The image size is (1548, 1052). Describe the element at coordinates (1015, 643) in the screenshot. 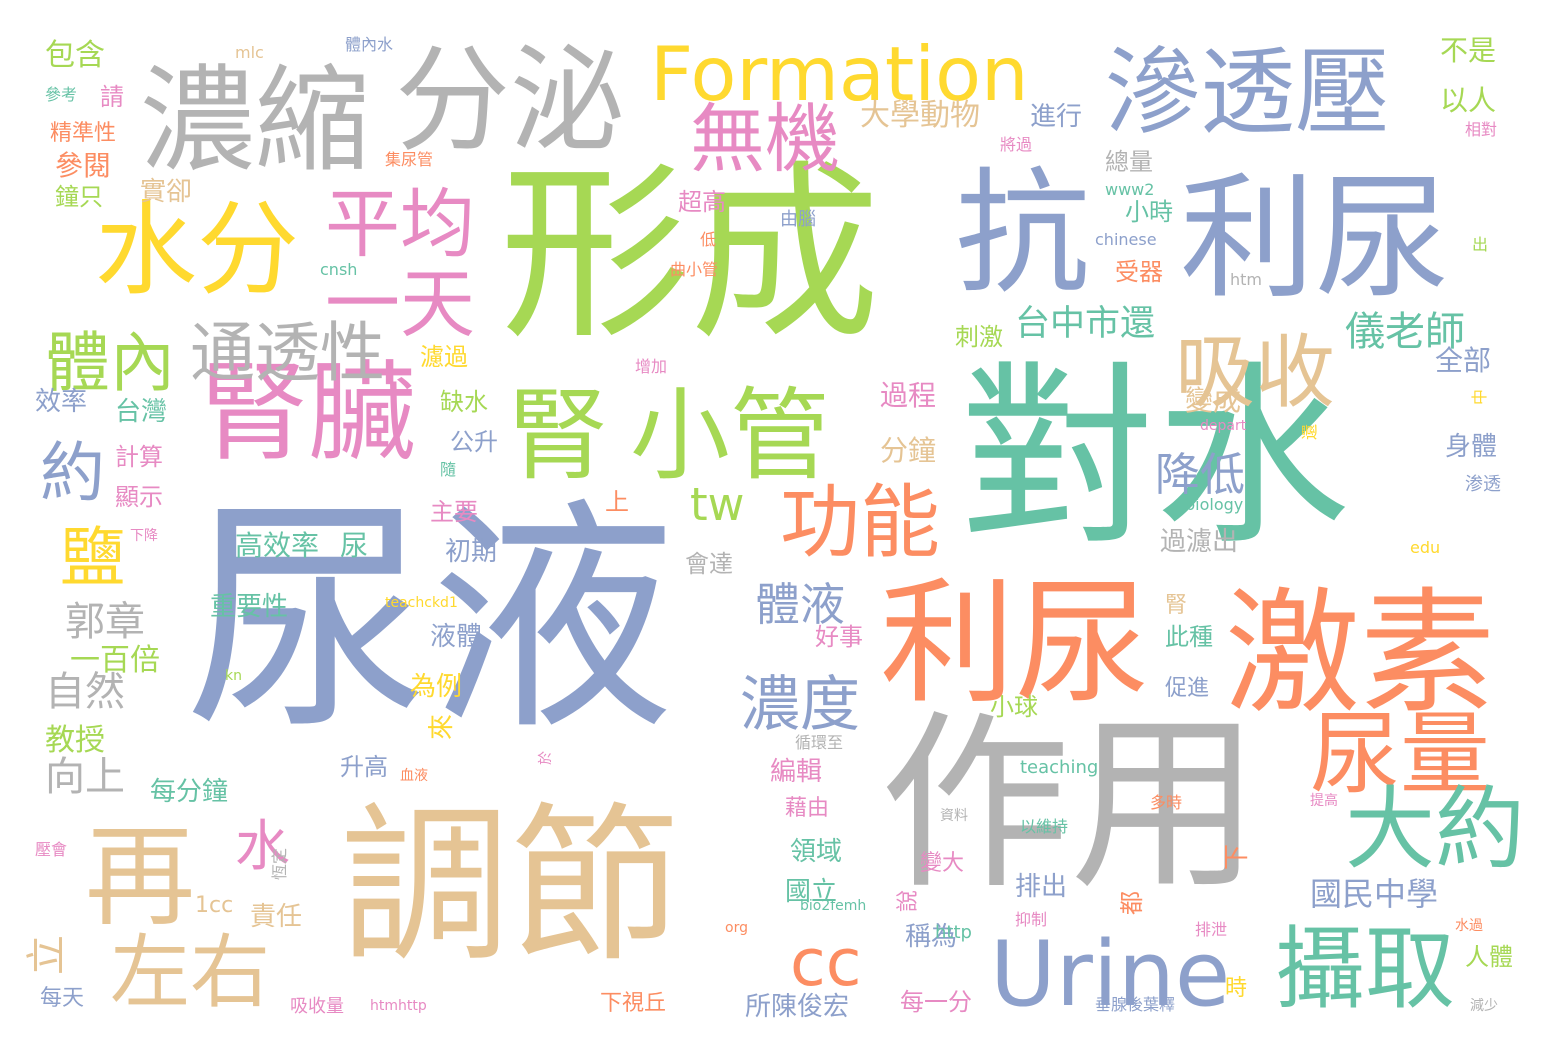

I see `word-9: 利尿` at that location.